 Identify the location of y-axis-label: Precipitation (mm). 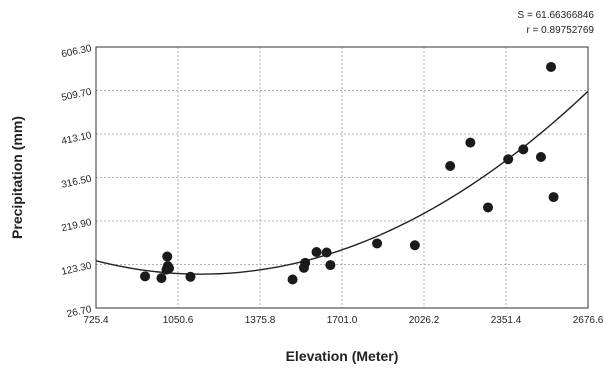
(17, 177).